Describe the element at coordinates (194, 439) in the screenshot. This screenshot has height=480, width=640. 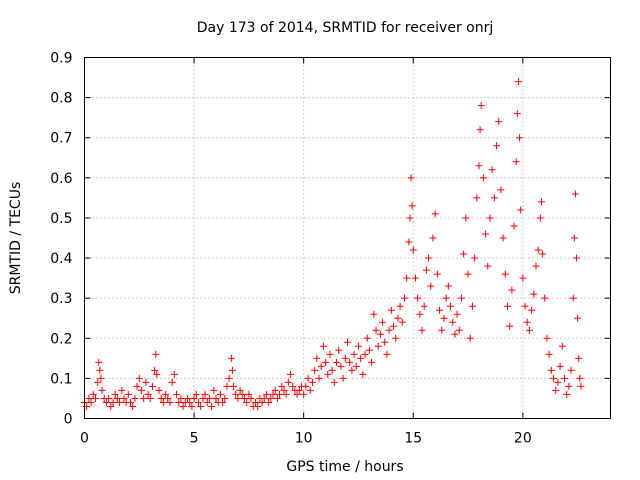
I see `x-tick-label: 5` at that location.